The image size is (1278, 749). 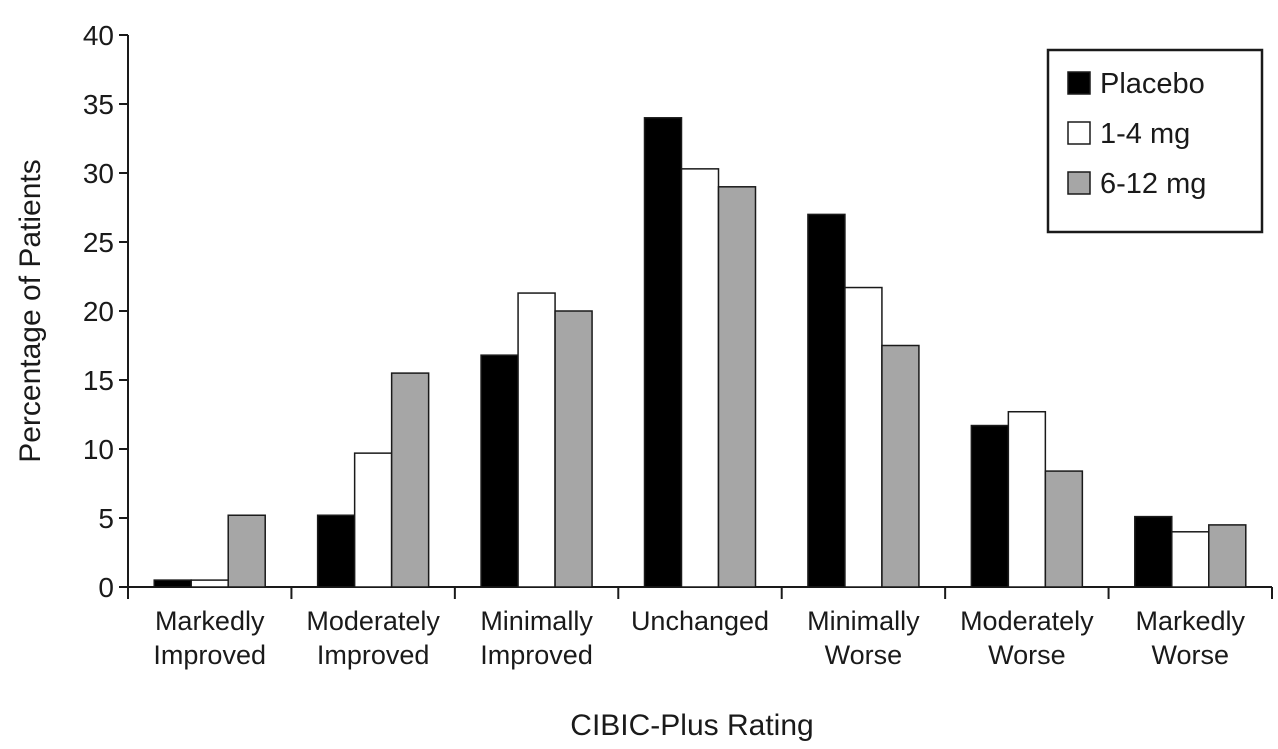 I want to click on y-tick-label: 25, so click(x=98, y=242).